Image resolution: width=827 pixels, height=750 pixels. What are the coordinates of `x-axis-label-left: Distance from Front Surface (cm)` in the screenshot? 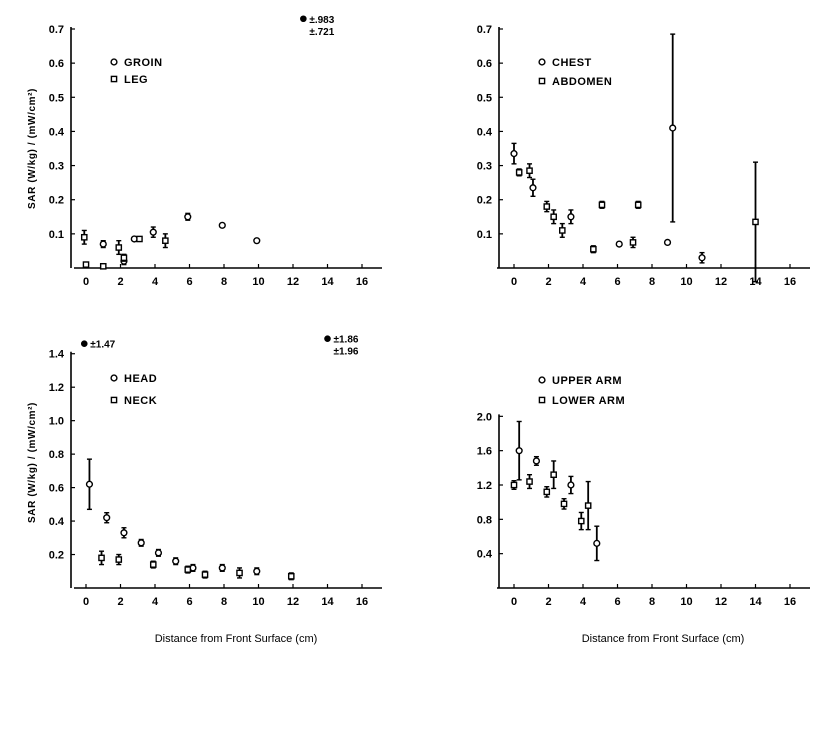 It's located at (236, 639).